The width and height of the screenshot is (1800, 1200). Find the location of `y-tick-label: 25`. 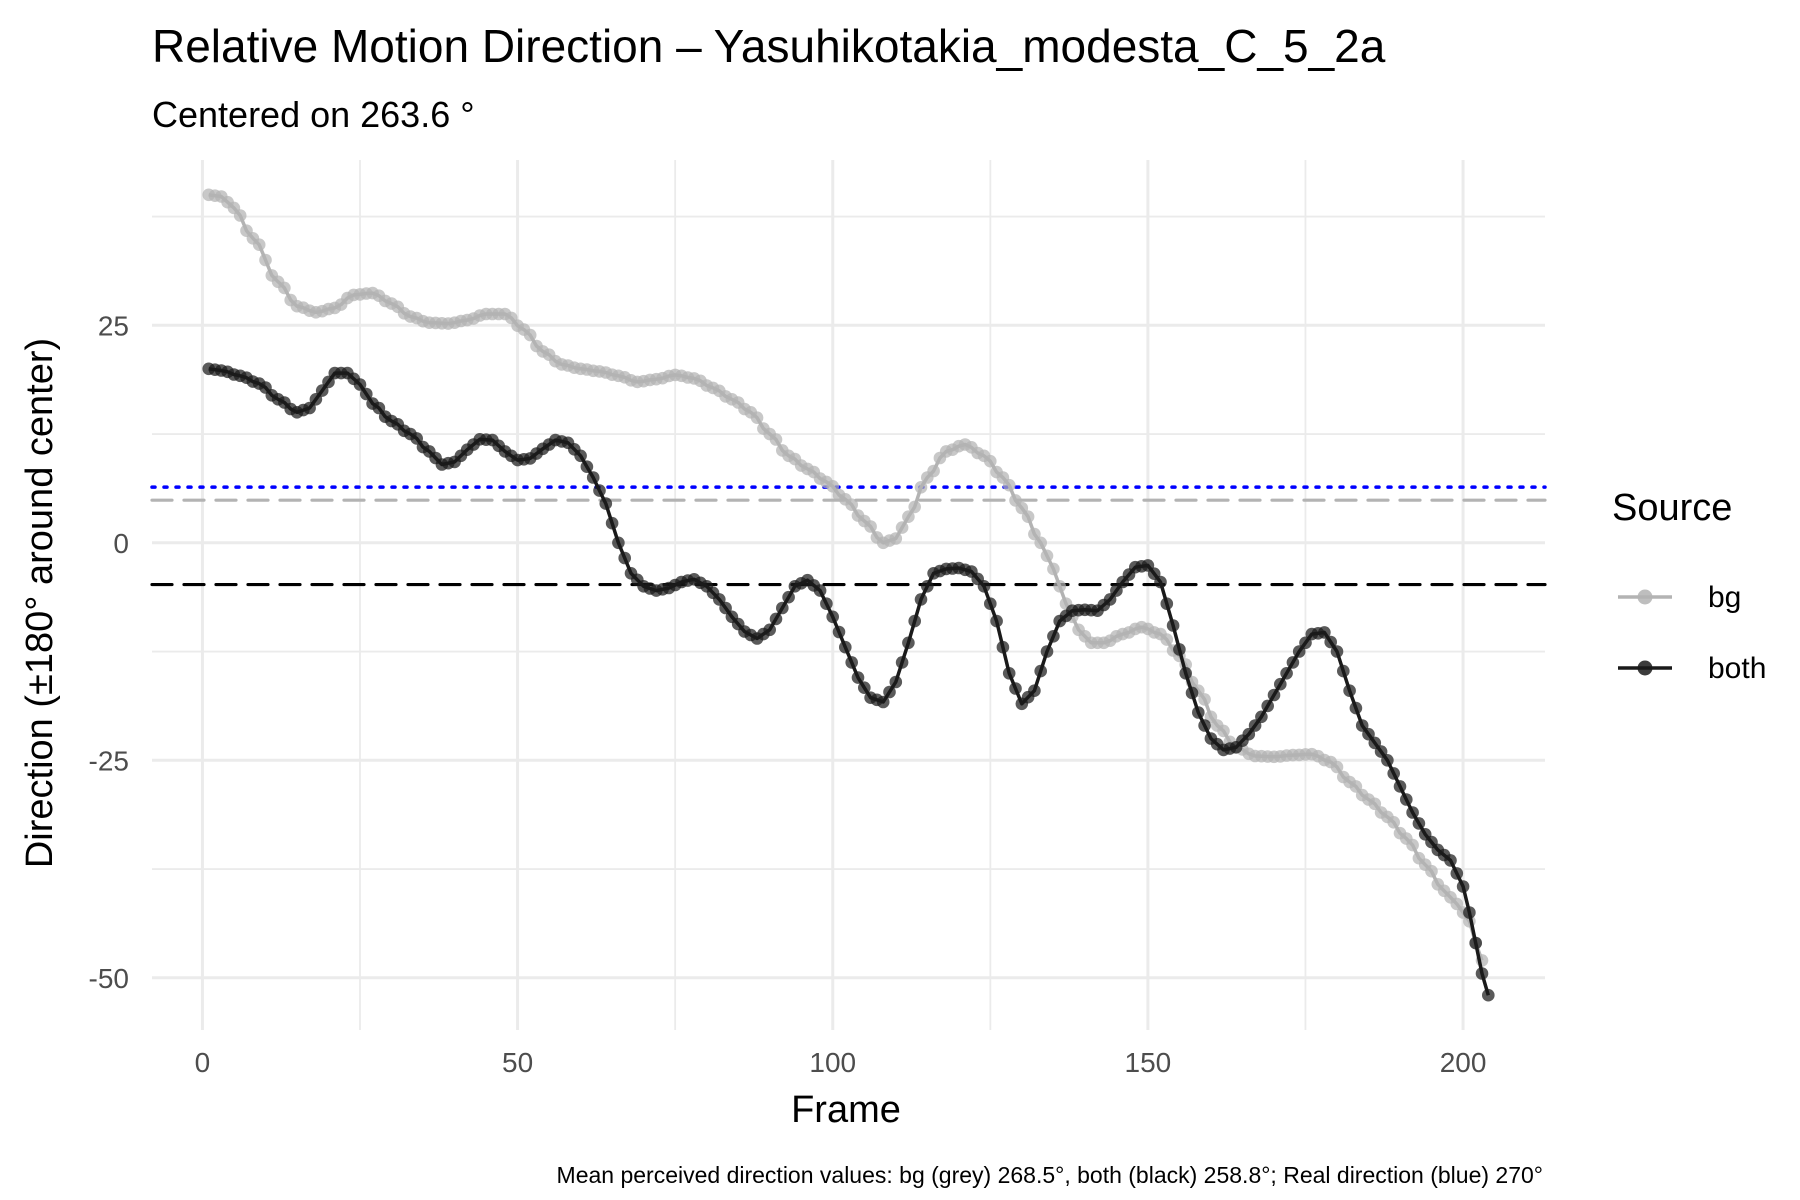

y-tick-label: 25 is located at coordinates (113, 325).